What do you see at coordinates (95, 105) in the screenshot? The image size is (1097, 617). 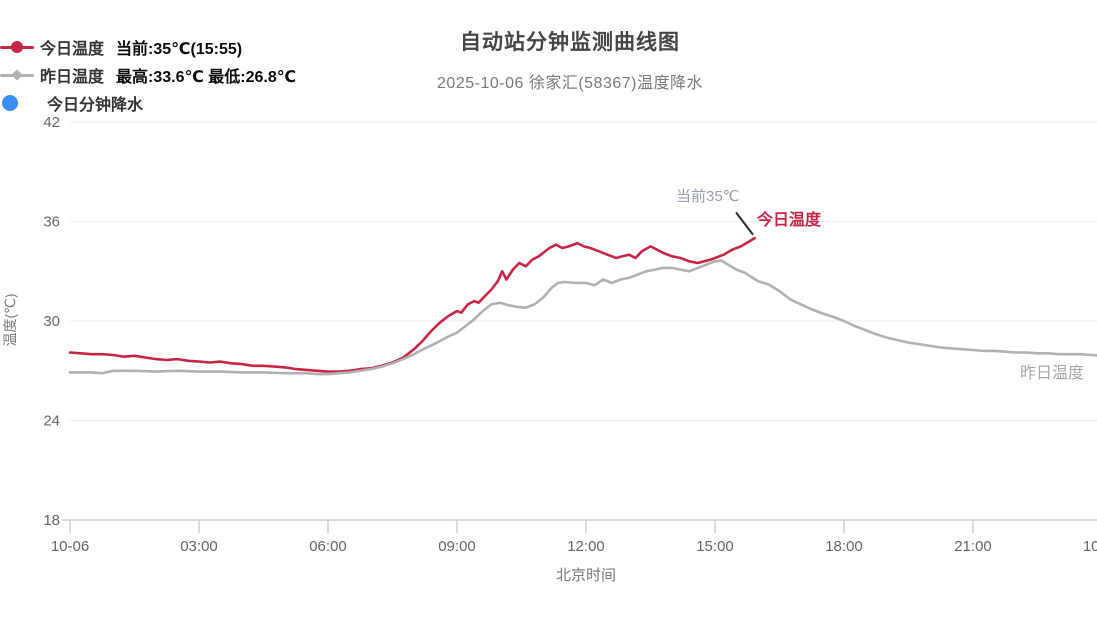 I see `legend-label-today-precip: 今日分钟降水` at bounding box center [95, 105].